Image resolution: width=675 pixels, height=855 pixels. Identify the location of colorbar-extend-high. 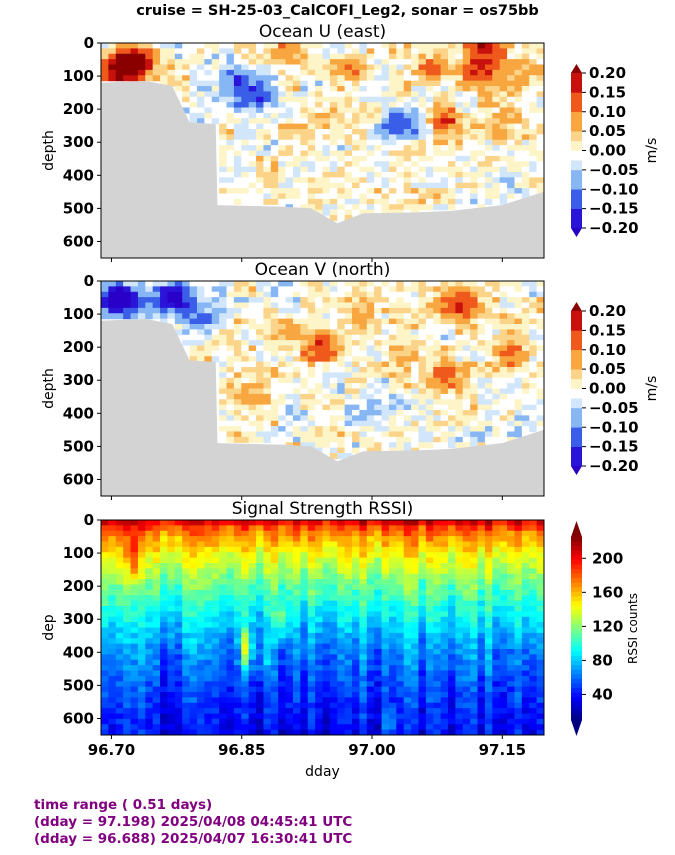
(576, 306).